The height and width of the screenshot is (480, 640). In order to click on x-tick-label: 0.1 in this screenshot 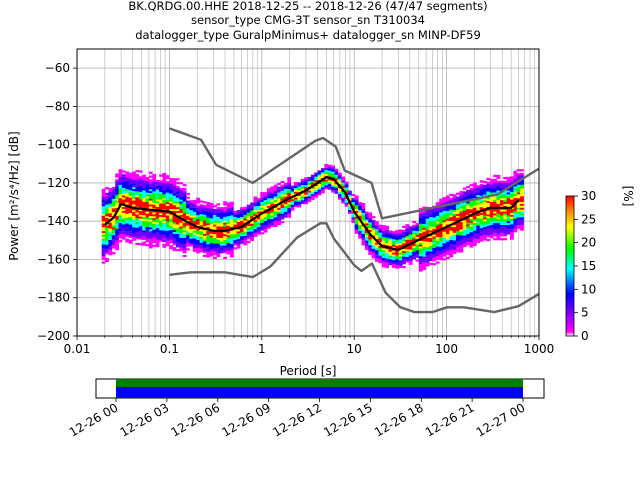, I will do `click(169, 349)`.